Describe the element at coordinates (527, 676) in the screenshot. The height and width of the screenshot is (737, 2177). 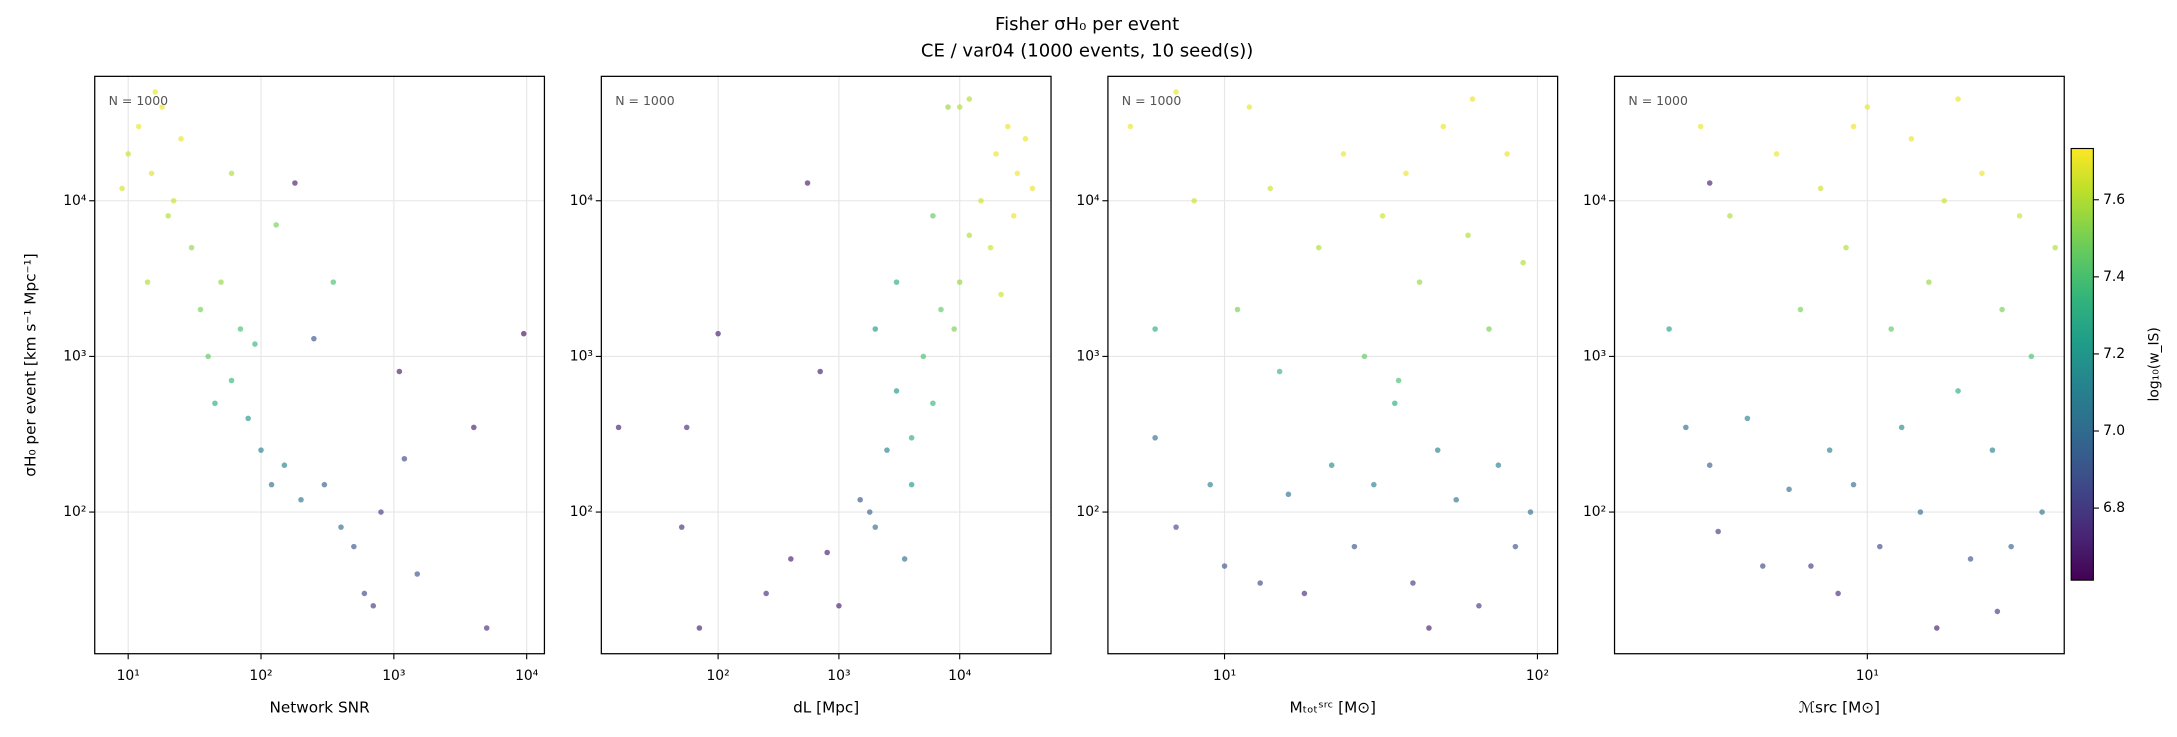
I see `x-tick-label: 10⁴` at that location.